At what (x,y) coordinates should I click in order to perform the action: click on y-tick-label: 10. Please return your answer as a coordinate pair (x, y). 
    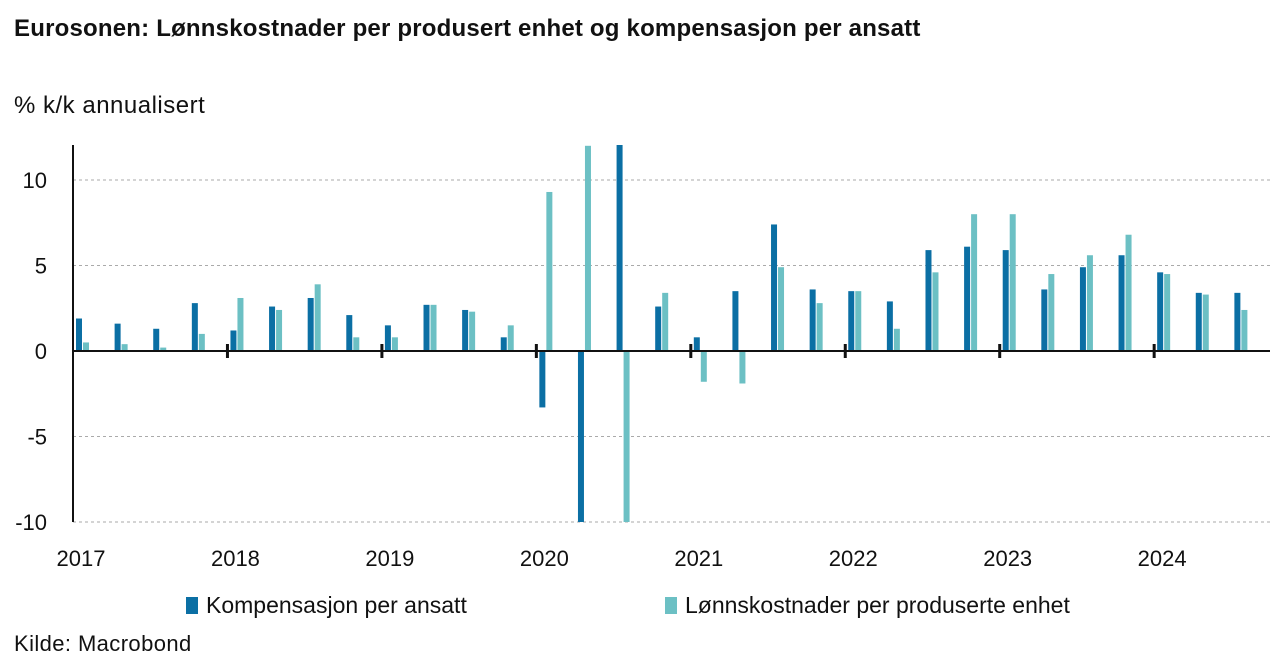
    Looking at the image, I should click on (35, 180).